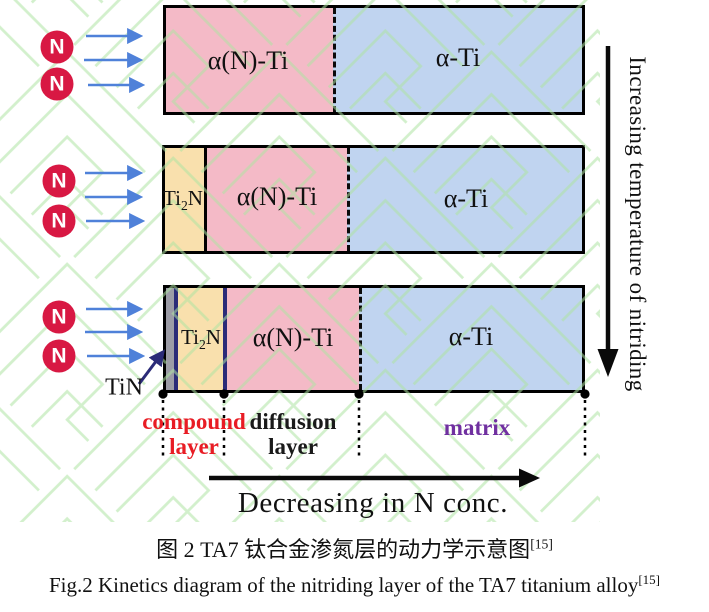 This screenshot has width=709, height=612. Describe the element at coordinates (608, 211) in the screenshot. I see `temperature-arrow` at that location.